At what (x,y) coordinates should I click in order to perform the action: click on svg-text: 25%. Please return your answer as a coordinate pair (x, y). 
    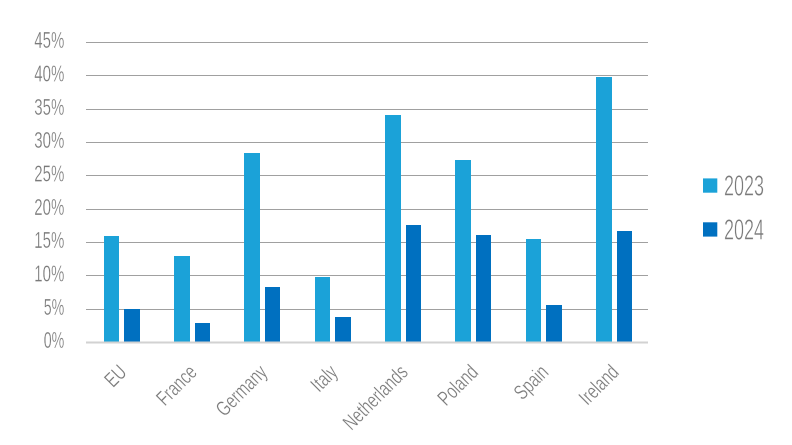
    Looking at the image, I should click on (49, 173).